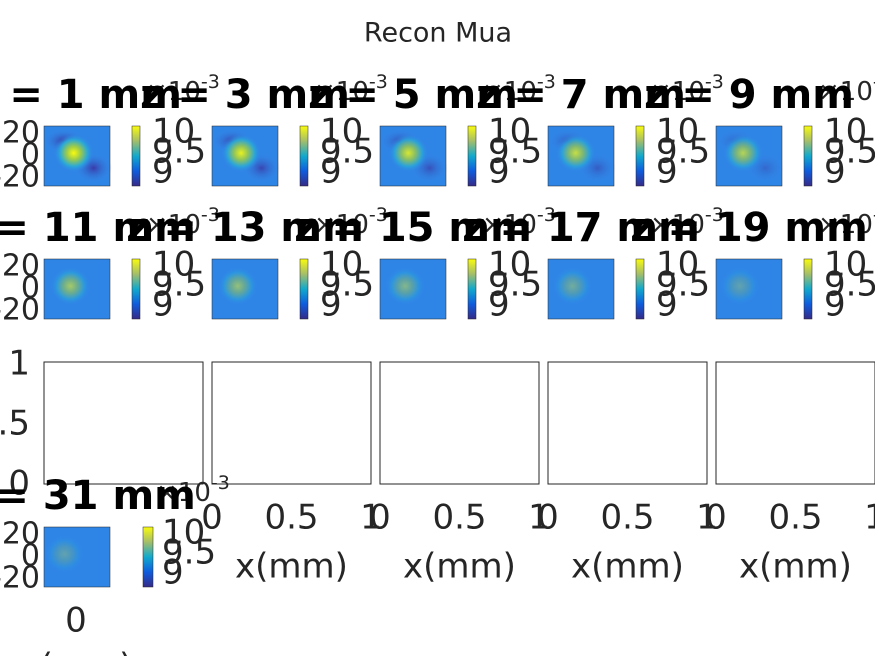 This screenshot has width=875, height=656. What do you see at coordinates (438, 33) in the screenshot?
I see `figure-title: Recon Mua` at bounding box center [438, 33].